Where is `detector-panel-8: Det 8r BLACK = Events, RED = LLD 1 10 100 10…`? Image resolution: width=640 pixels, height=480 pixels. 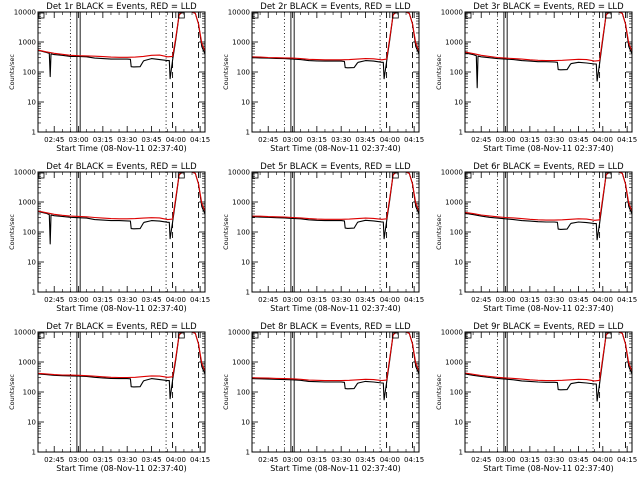 detector-panel-8: Det 8r BLACK = Events, RED = LLD 1 10 100 10… is located at coordinates (323, 397).